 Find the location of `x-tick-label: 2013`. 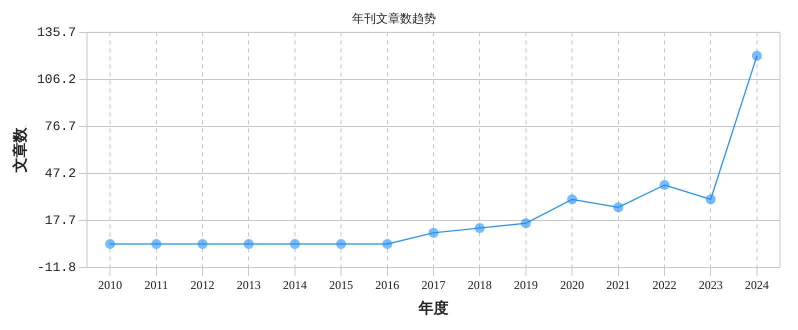

x-tick-label: 2013 is located at coordinates (248, 285).